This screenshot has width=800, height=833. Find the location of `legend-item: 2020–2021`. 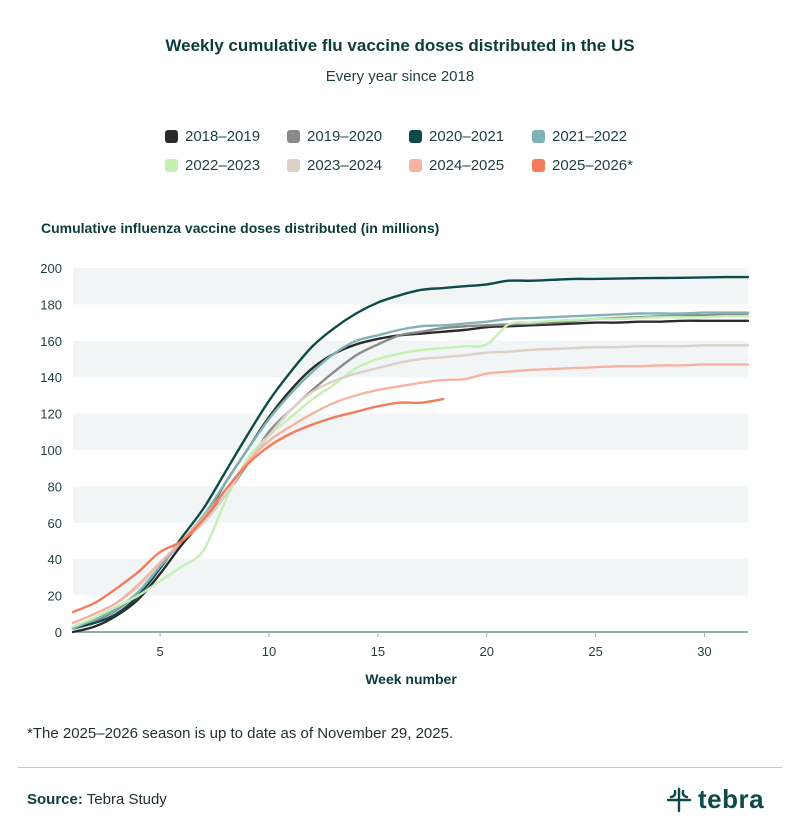

legend-item: 2020–2021 is located at coordinates (470, 136).